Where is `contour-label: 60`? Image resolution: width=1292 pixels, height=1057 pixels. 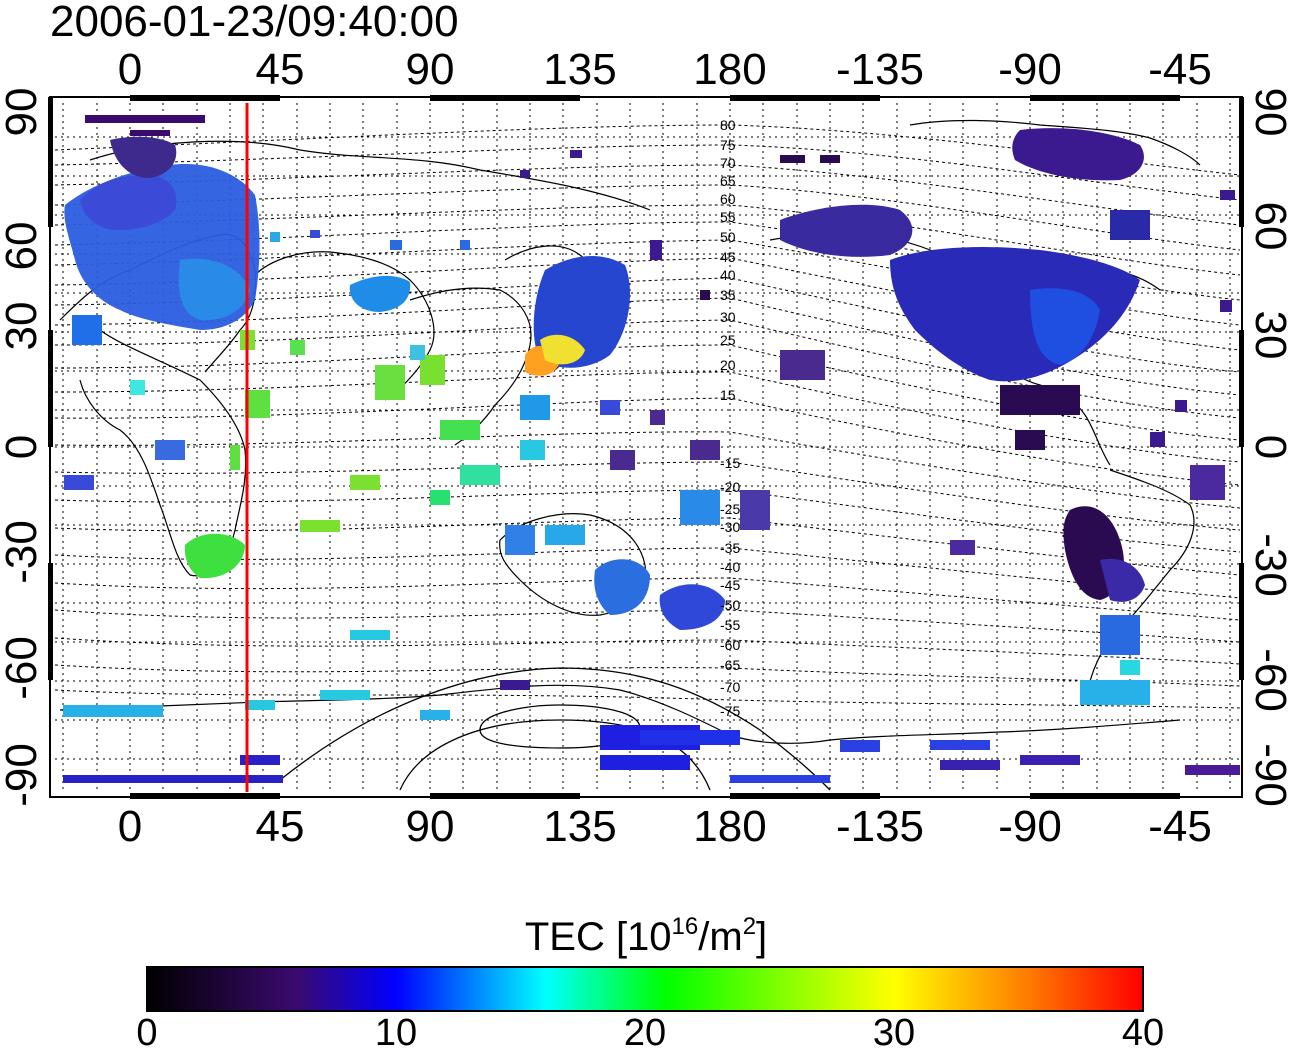
contour-label: 60 is located at coordinates (728, 199).